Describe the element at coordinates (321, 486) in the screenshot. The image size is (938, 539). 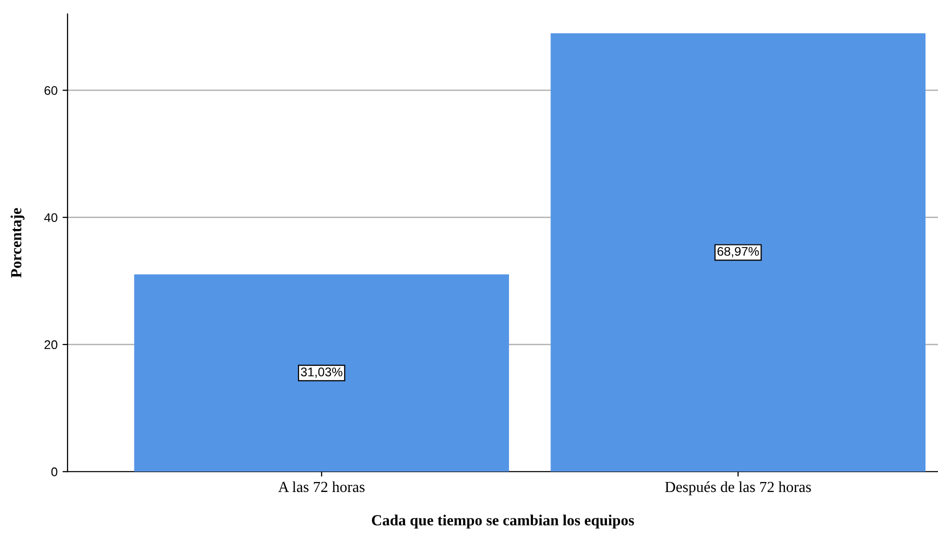
I see `x-tick-label: A las 72 horas` at that location.